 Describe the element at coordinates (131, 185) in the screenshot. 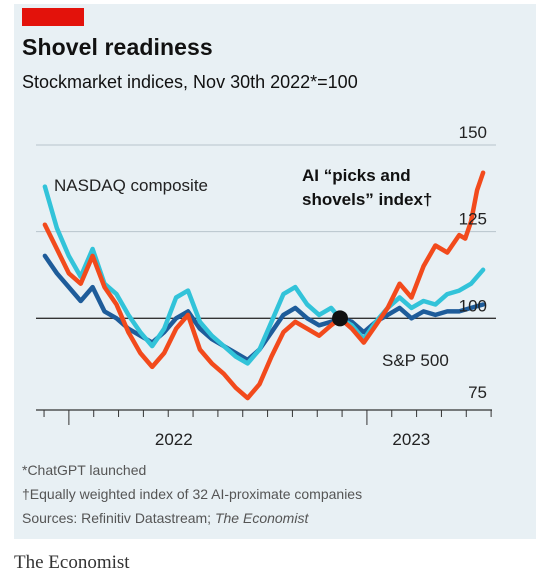

I see `nasdaq-label: NASDAQ composite` at that location.